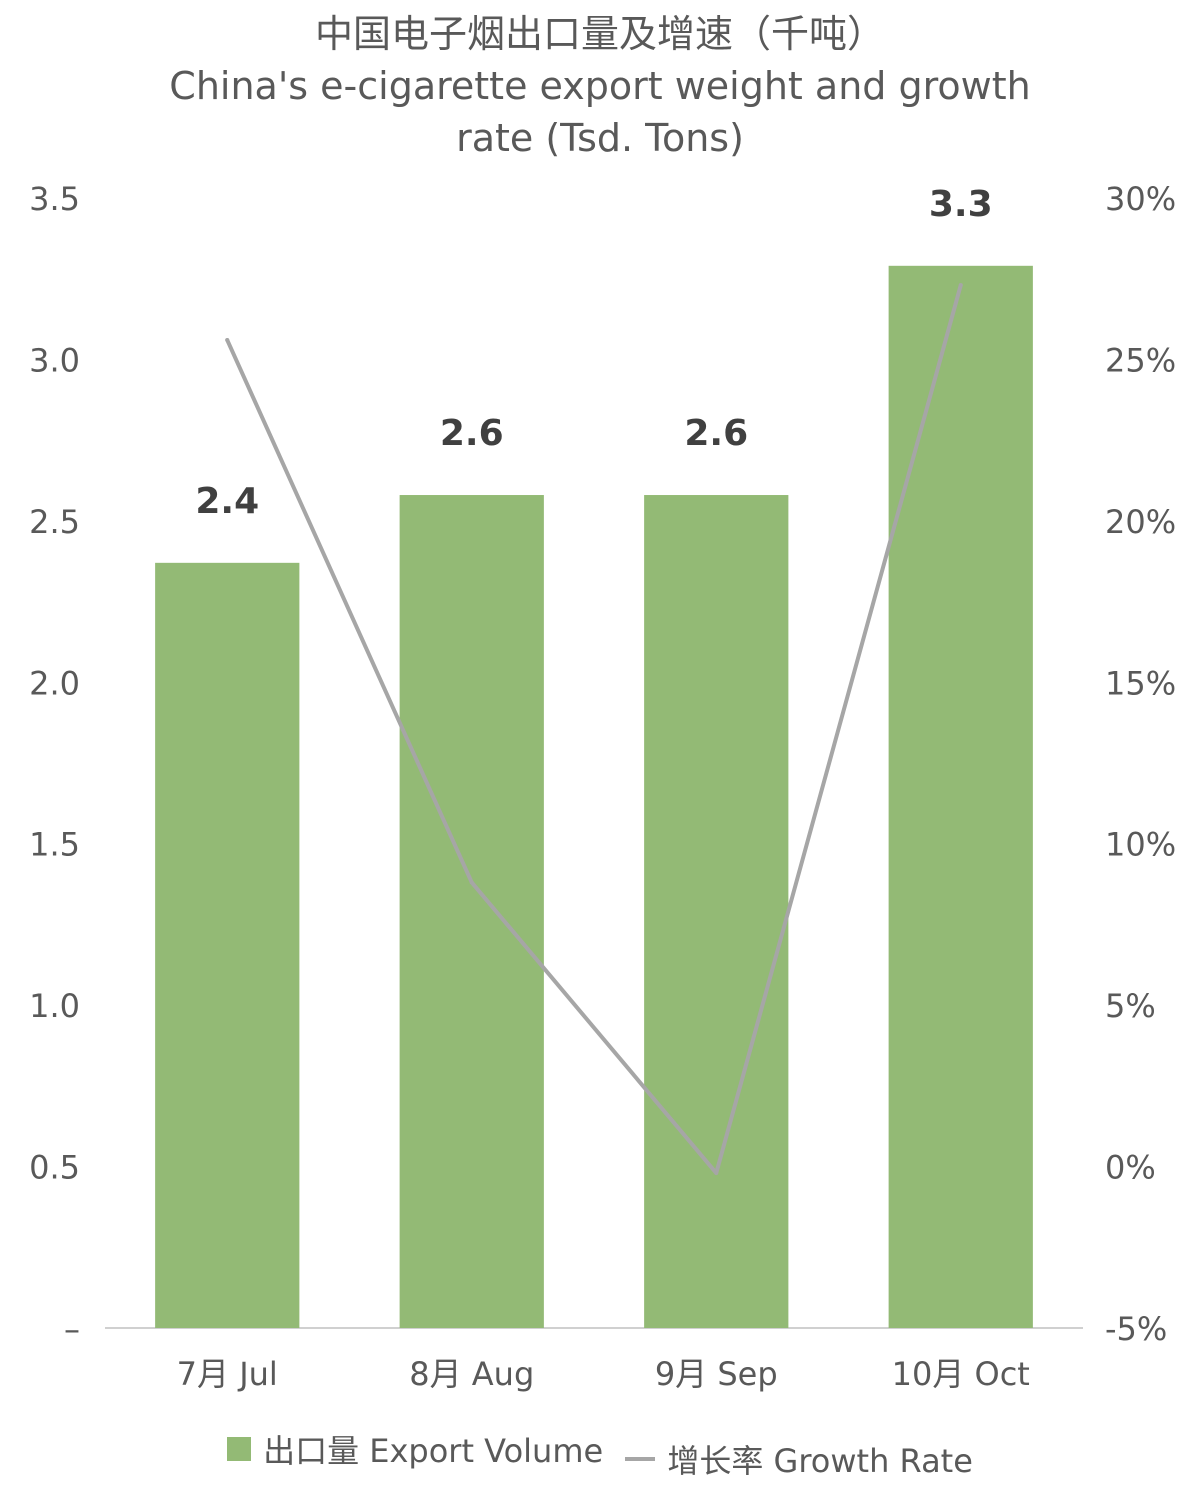 This screenshot has height=1494, width=1200. I want to click on x-axis-category-label: 7月 Jul, so click(227, 1374).